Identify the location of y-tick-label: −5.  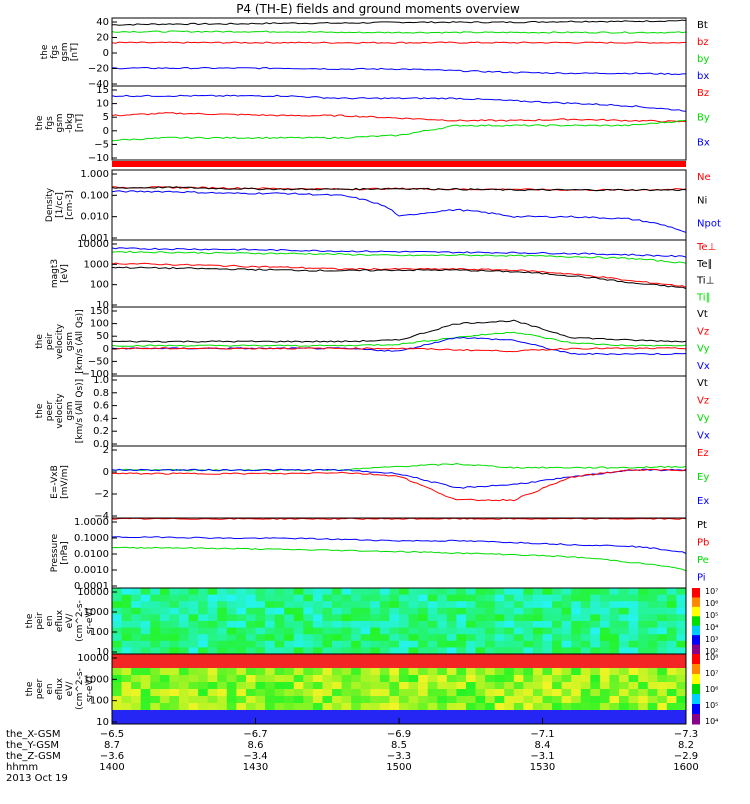
(101, 144).